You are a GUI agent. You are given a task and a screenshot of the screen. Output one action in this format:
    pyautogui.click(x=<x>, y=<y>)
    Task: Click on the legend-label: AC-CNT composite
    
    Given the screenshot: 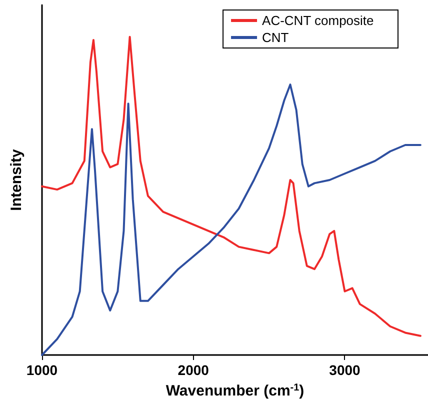 What is the action you would take?
    pyautogui.click(x=318, y=20)
    